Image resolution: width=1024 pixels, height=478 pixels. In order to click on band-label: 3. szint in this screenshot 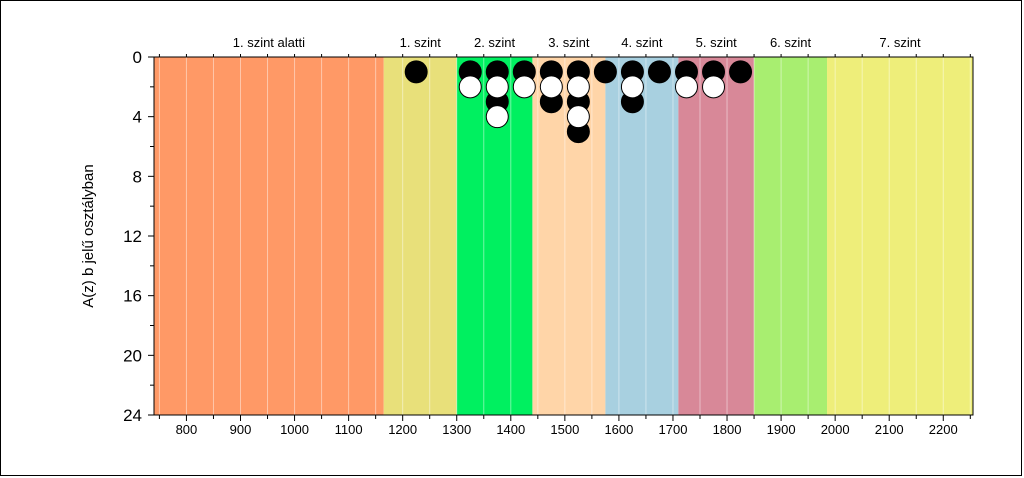, I will do `click(569, 42)`.